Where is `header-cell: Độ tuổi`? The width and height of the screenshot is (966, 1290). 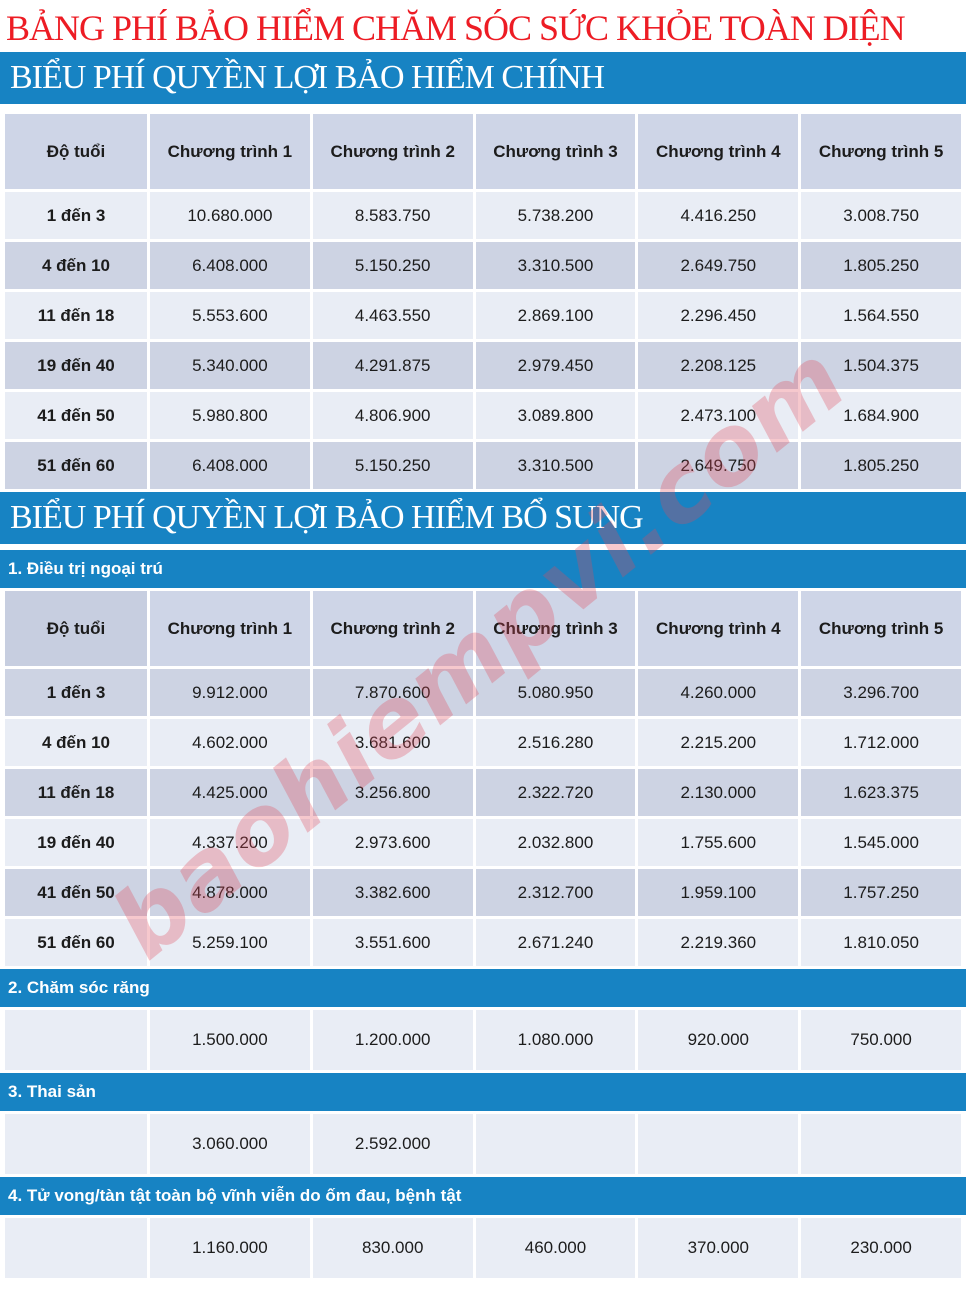 header-cell: Độ tuổi is located at coordinates (76, 628).